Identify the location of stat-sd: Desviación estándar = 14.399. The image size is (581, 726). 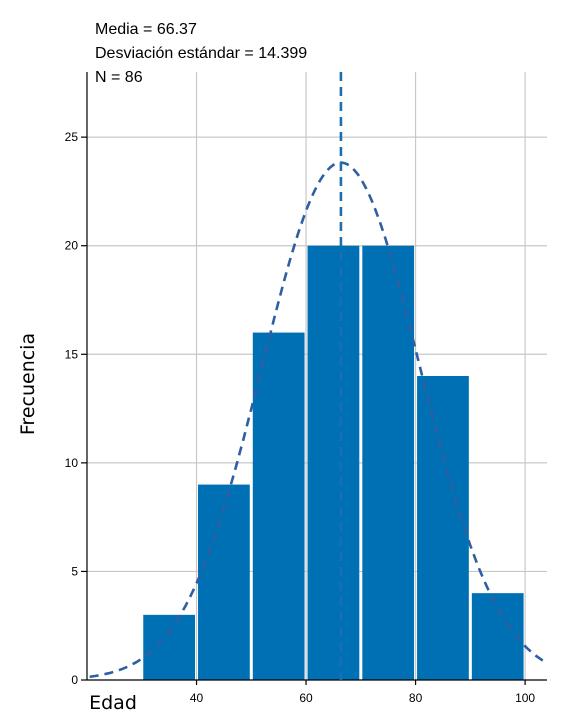
(201, 53).